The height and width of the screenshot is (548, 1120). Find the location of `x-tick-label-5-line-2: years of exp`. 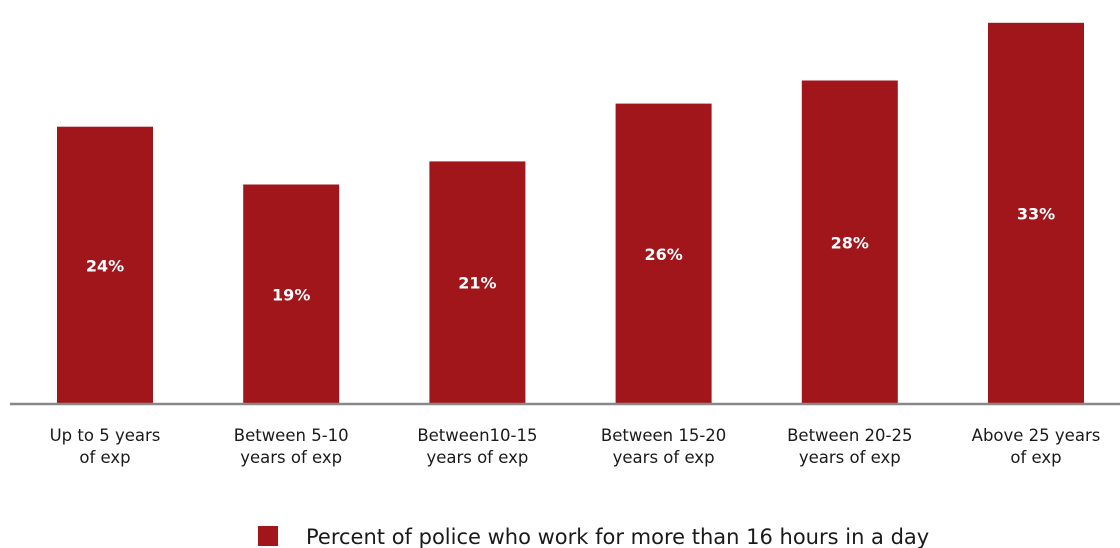

x-tick-label-5-line-2: years of exp is located at coordinates (850, 457).